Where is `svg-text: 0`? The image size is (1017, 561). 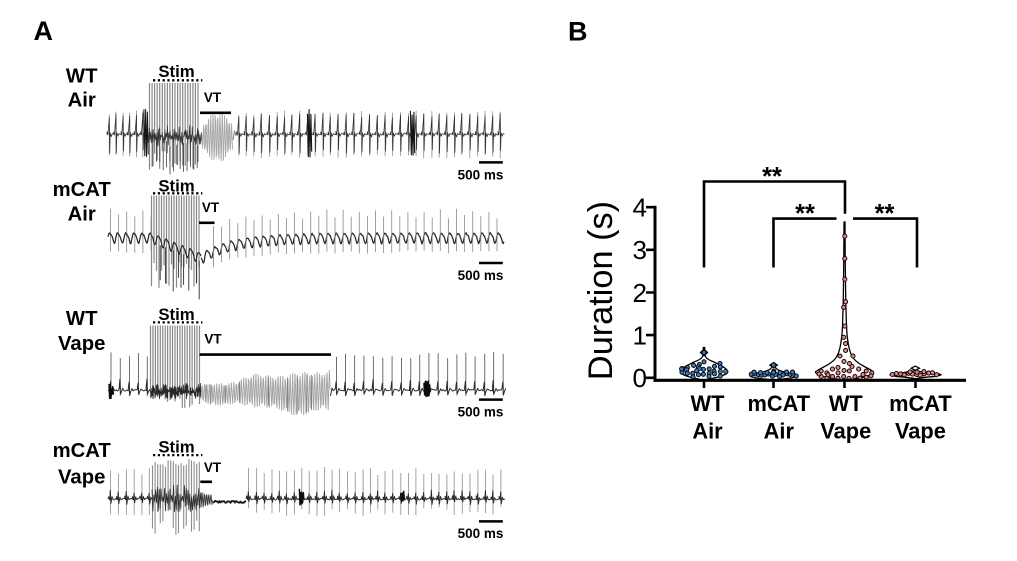 svg-text: 0 is located at coordinates (640, 378).